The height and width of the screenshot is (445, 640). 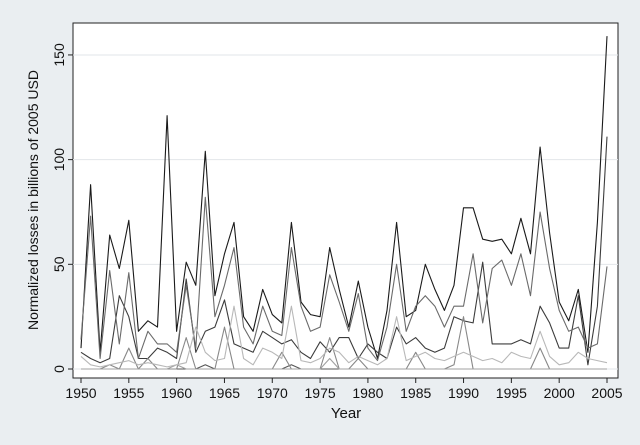 What do you see at coordinates (59, 369) in the screenshot?
I see `y-tick-label: 0` at bounding box center [59, 369].